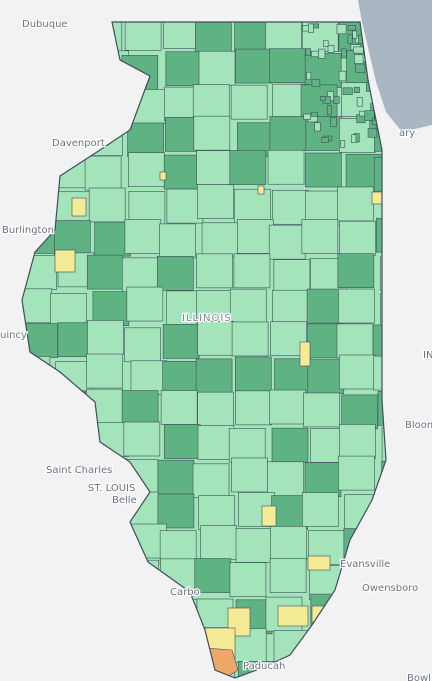  I want to click on place-label: Davenport, so click(78, 143).